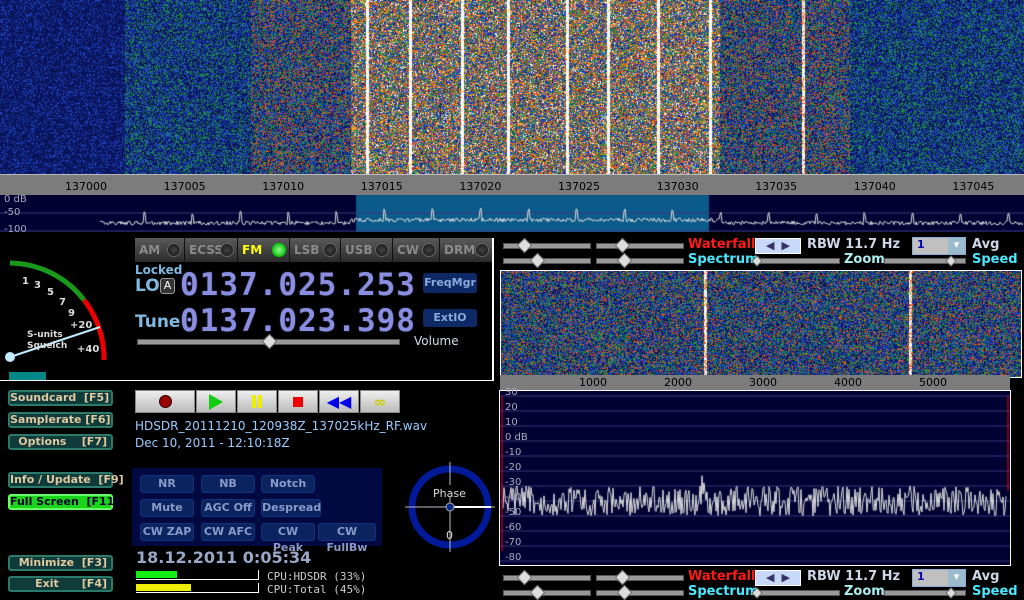  I want to click on dsp-cw-peak-button: CW Peak, so click(288, 538).